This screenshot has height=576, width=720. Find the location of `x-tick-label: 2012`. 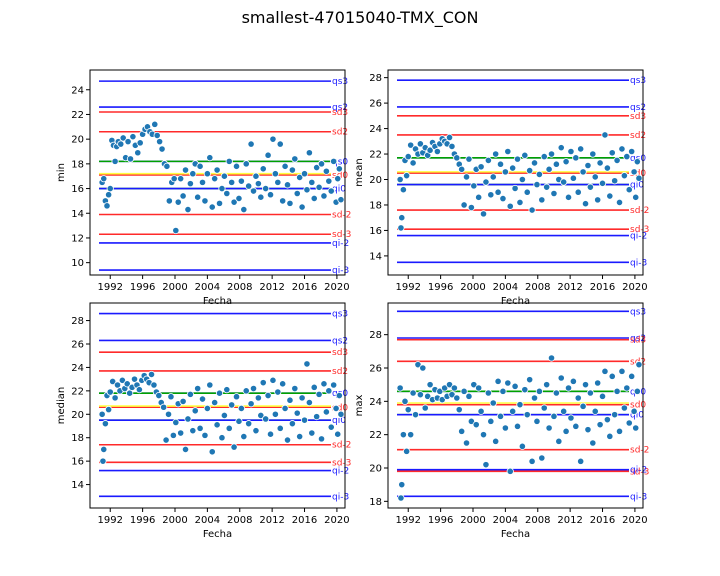

x-tick-label: 2012 is located at coordinates (569, 287).